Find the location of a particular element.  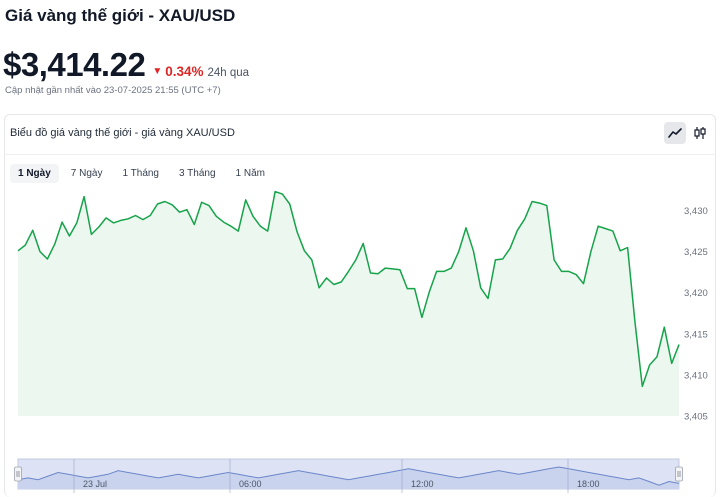

navigator-area is located at coordinates (348, 478).